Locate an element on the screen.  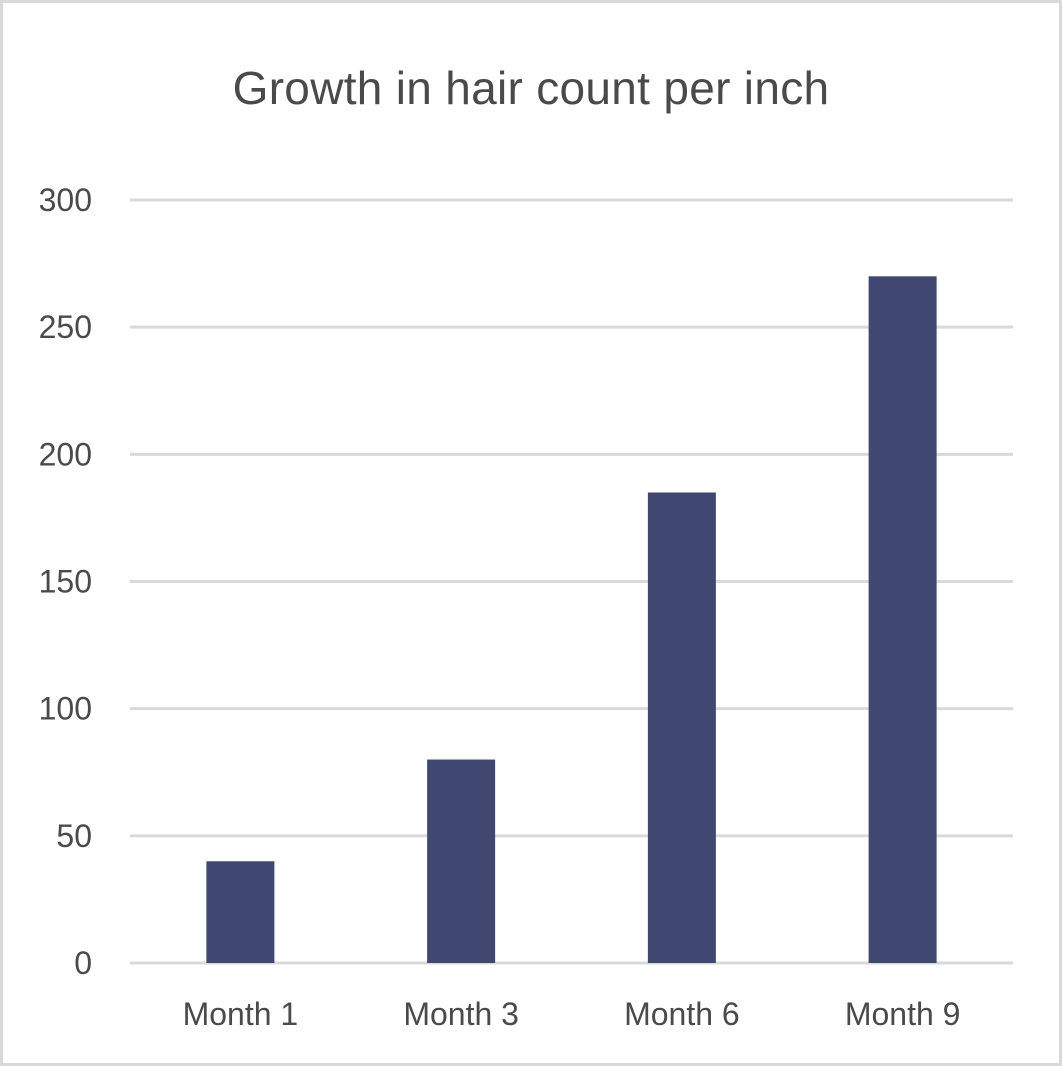
y-tick-label: 0 is located at coordinates (83, 963).